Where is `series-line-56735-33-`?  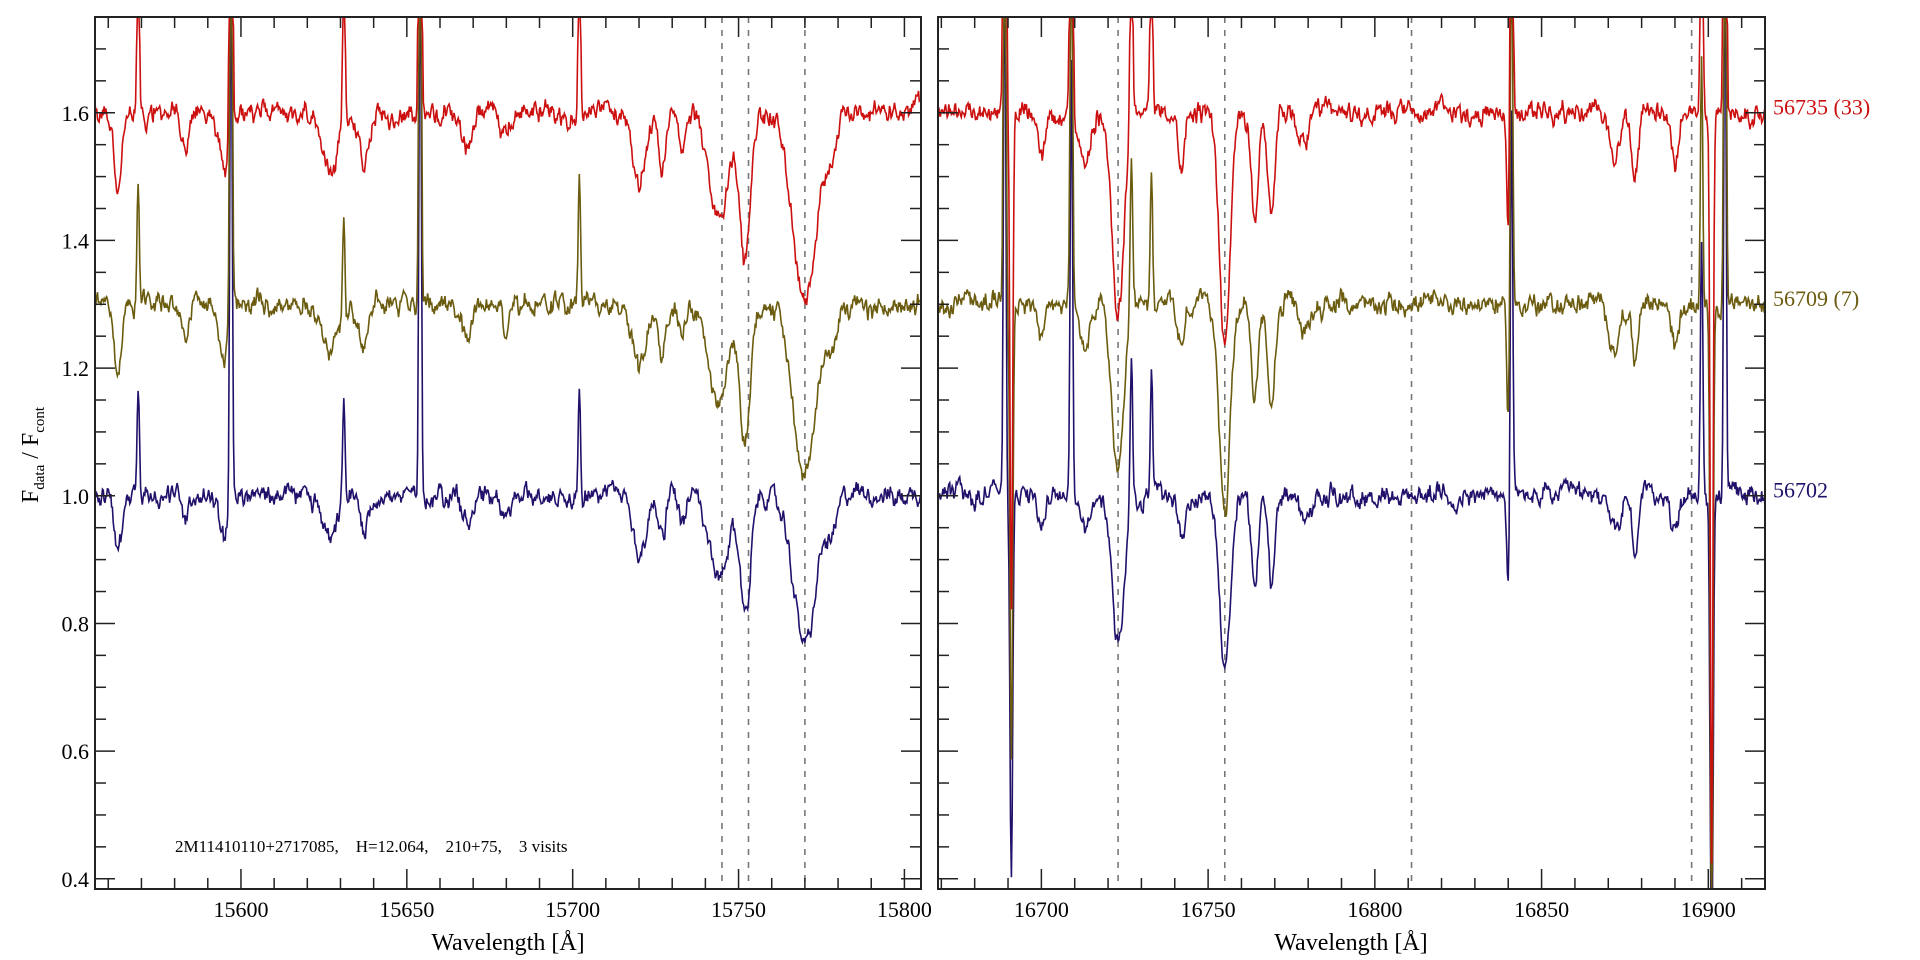
series-line-56735-33- is located at coordinates (508, 161).